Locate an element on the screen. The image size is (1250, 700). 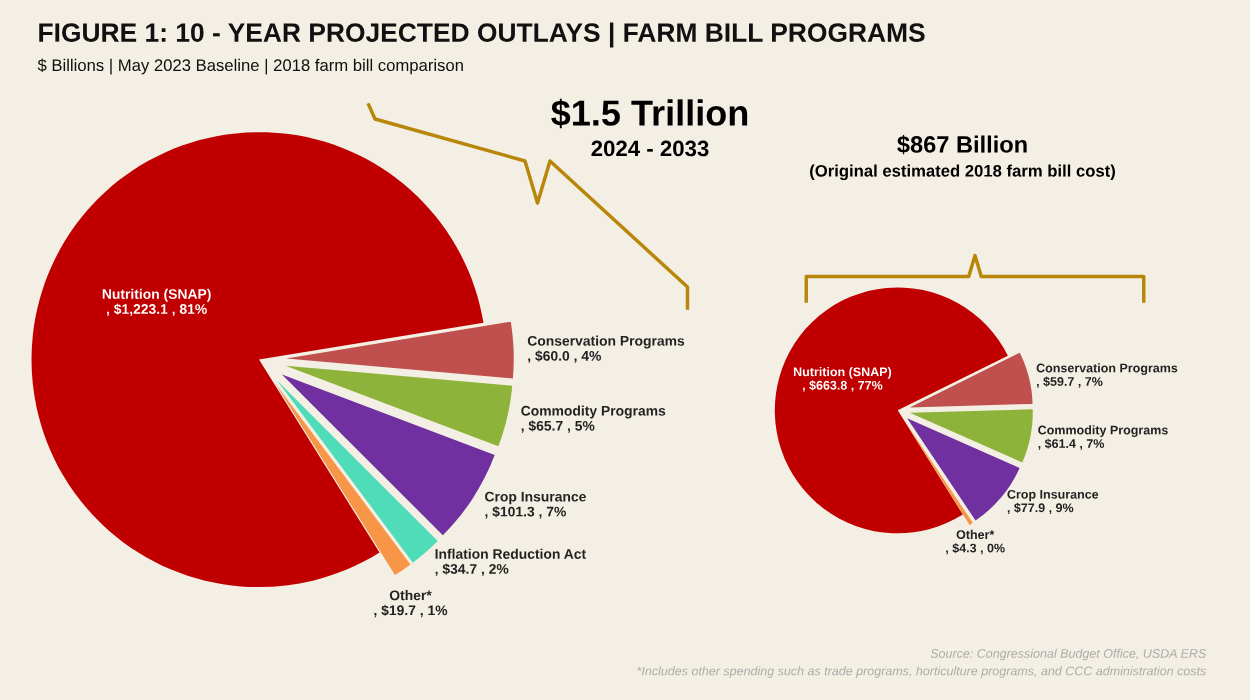
data-label: , $663.8 , 77% is located at coordinates (842, 386).